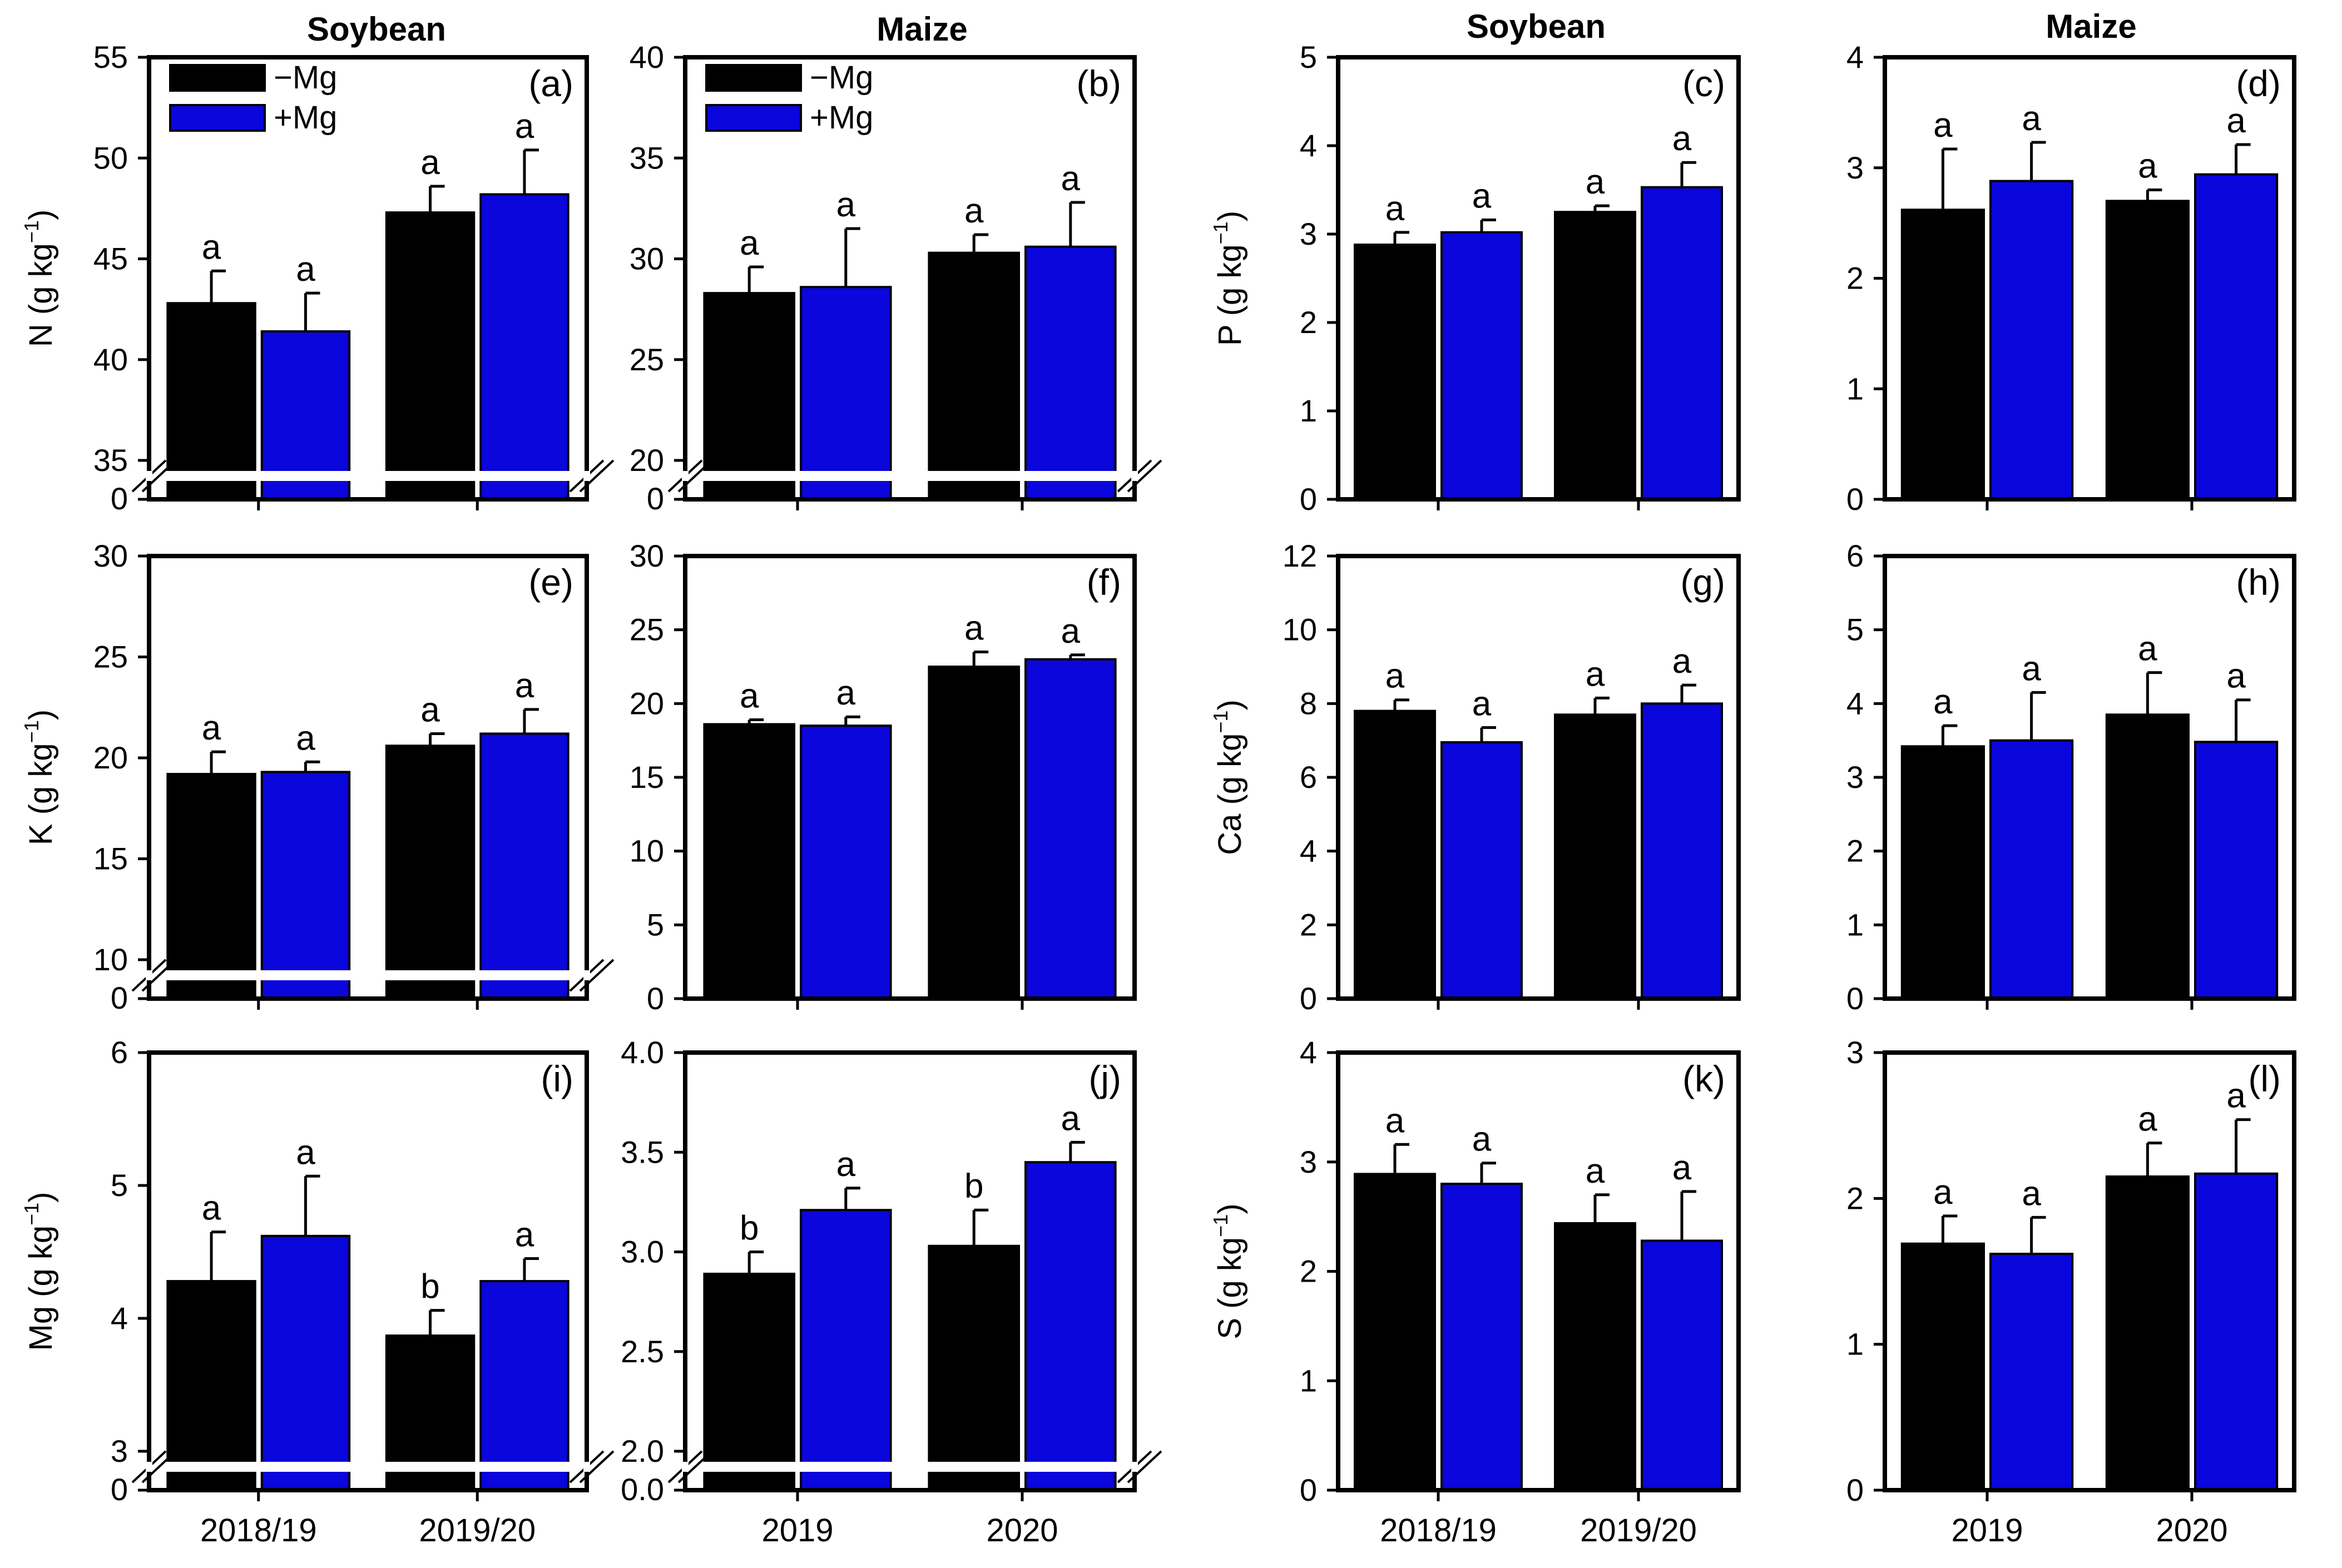 The height and width of the screenshot is (1568, 2342). What do you see at coordinates (1230, 1288) in the screenshot?
I see `y-axis-label-main: S (g kg` at bounding box center [1230, 1288].